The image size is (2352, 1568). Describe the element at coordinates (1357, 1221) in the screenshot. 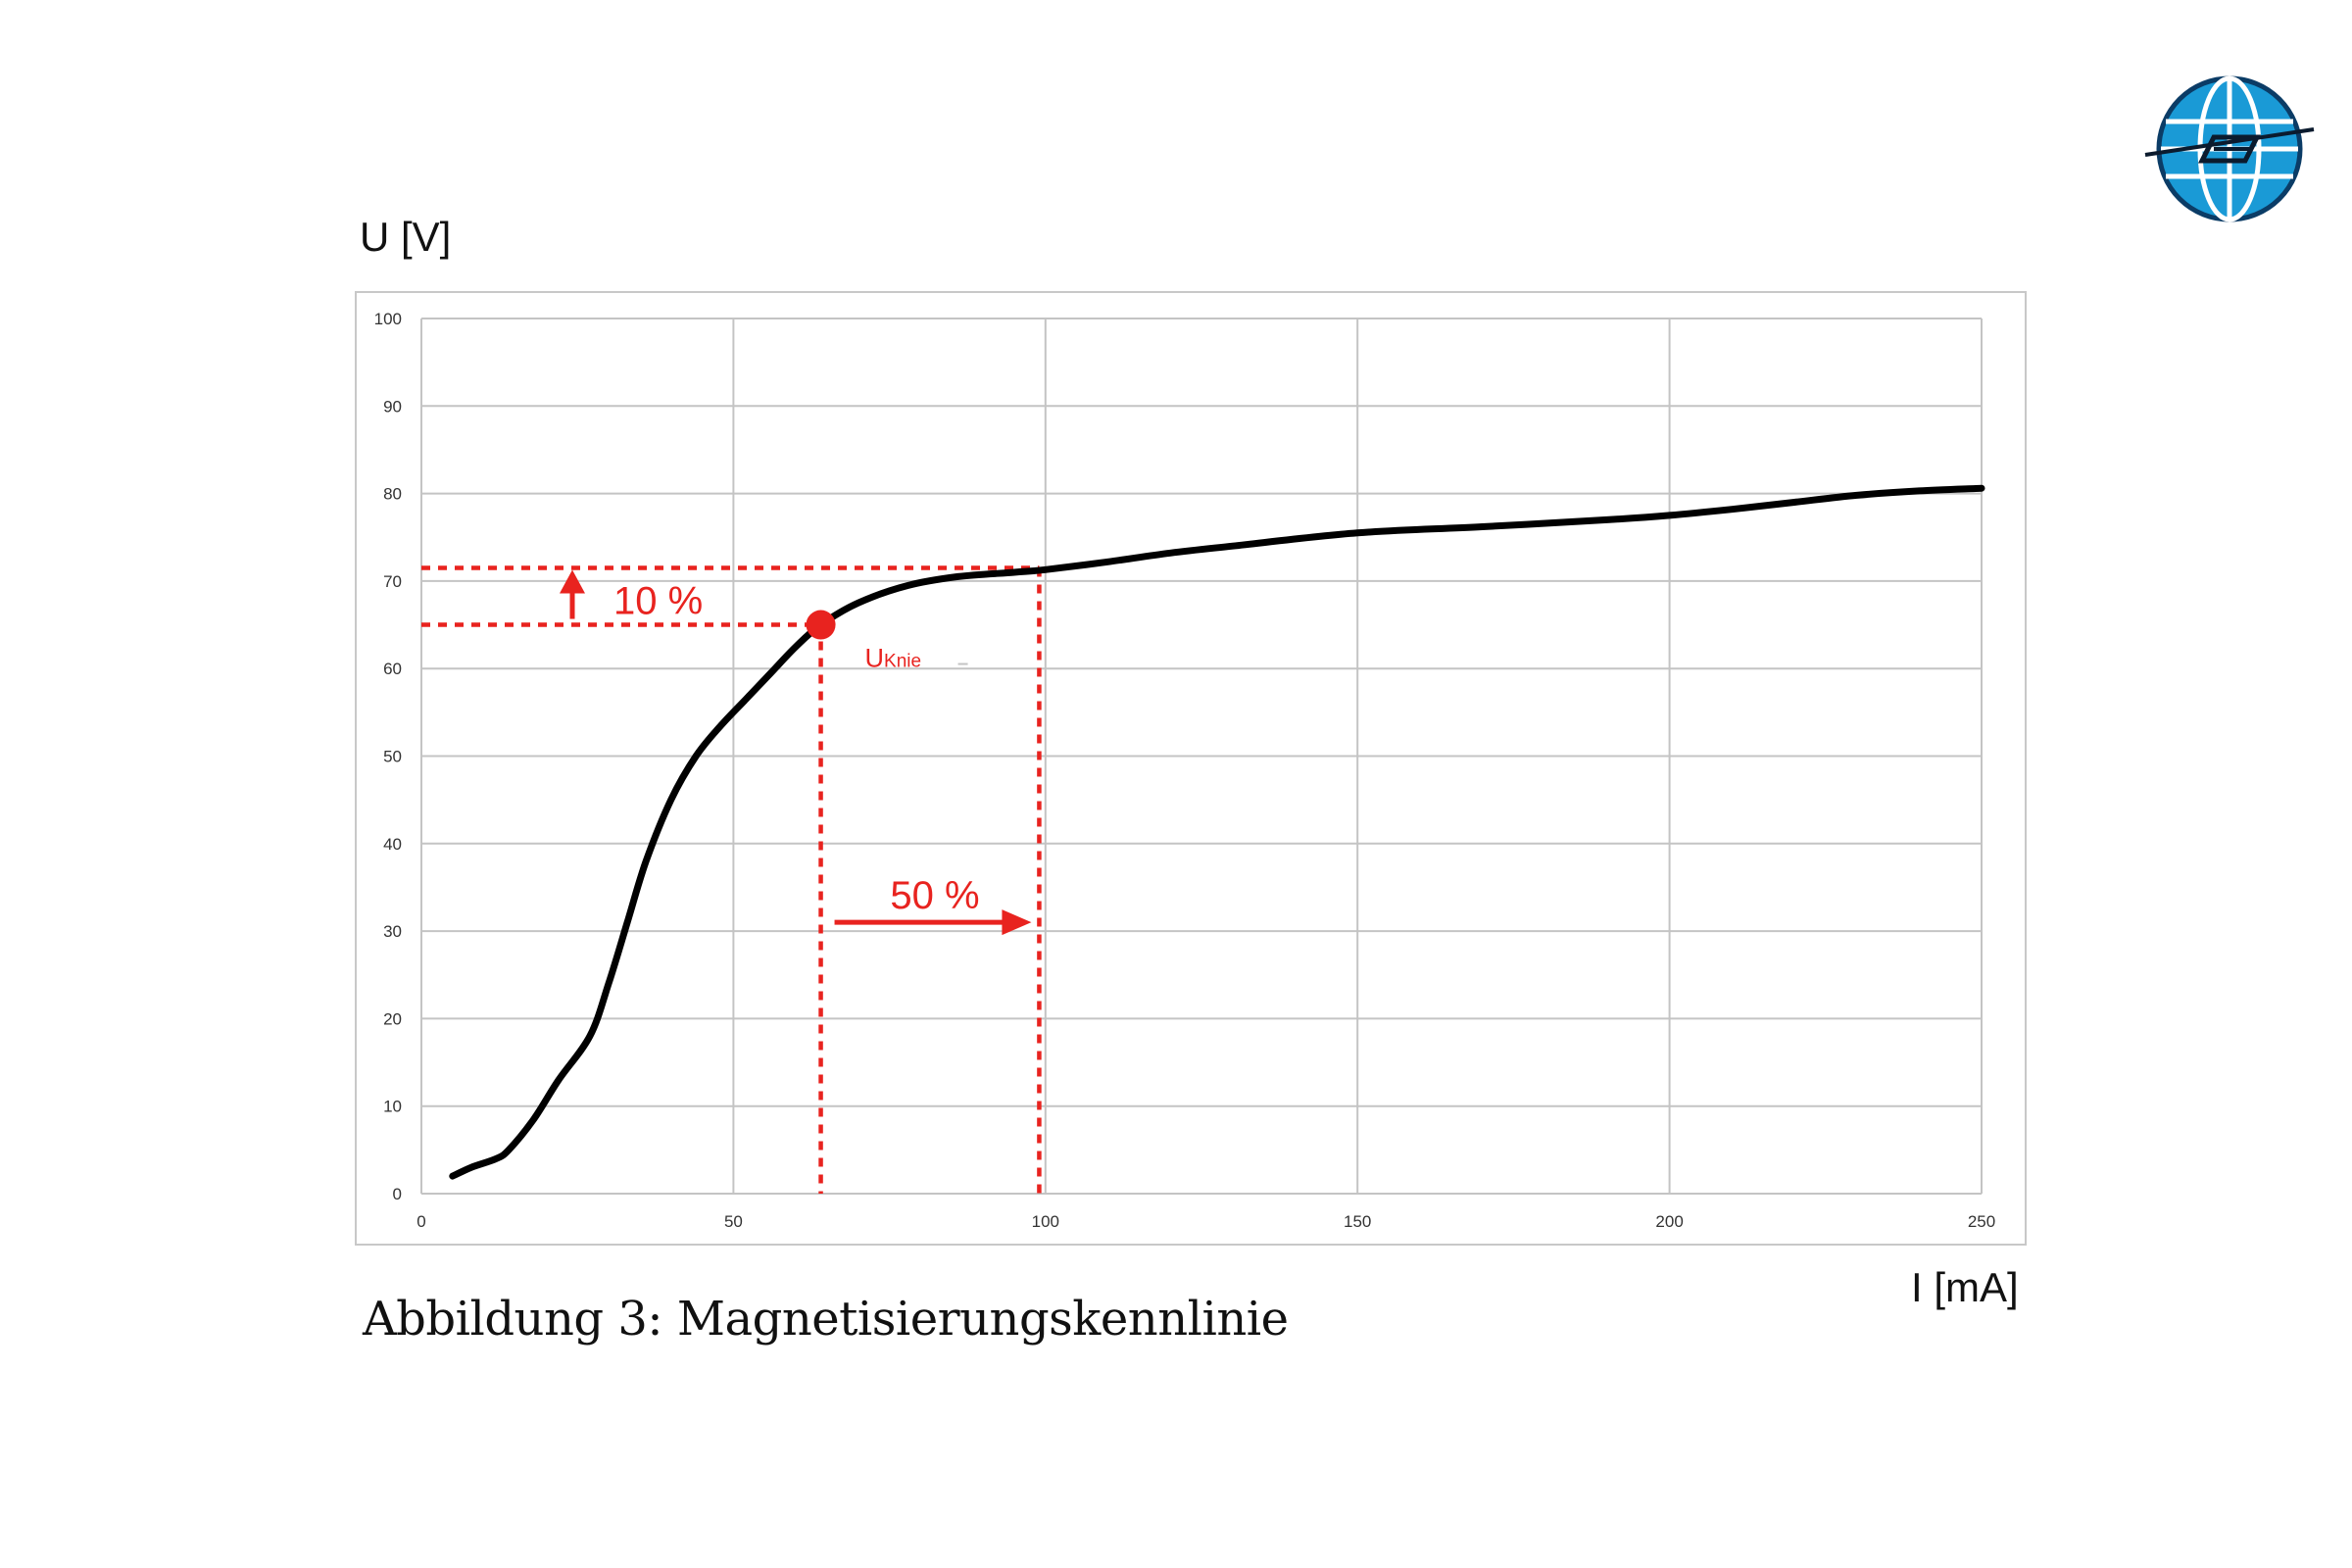

I see `x-tick-label: 150` at that location.